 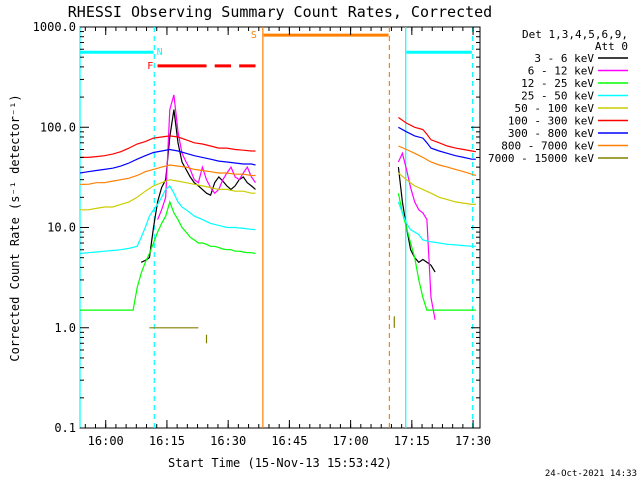 What do you see at coordinates (412, 441) in the screenshot?
I see `x-tick-label: 17:15` at bounding box center [412, 441].